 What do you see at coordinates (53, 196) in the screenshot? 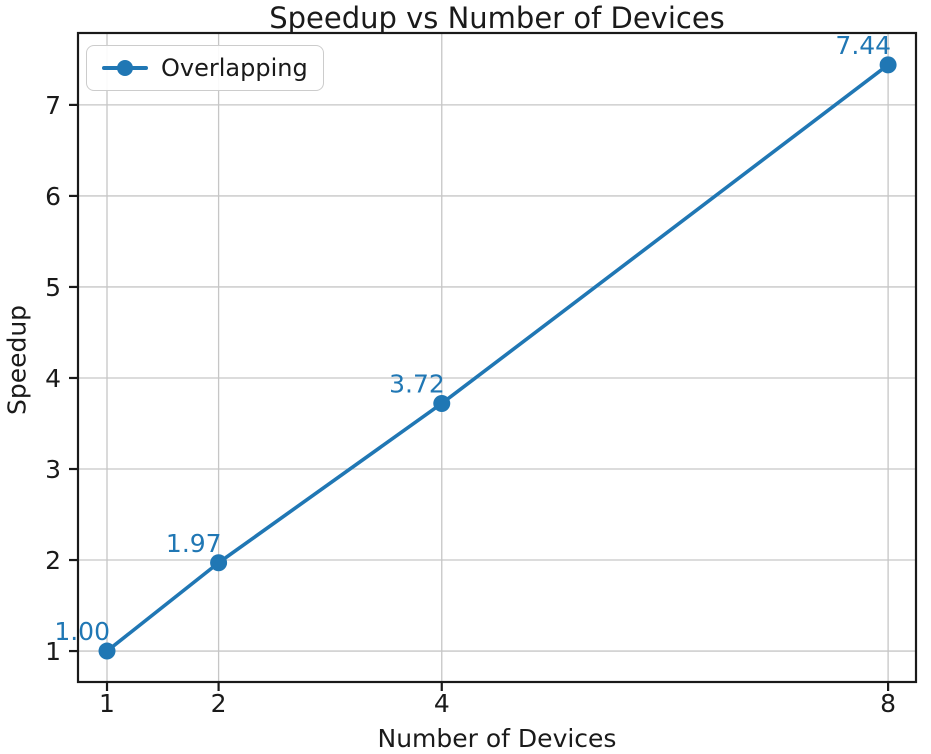
I see `y-tick-label: 6` at bounding box center [53, 196].